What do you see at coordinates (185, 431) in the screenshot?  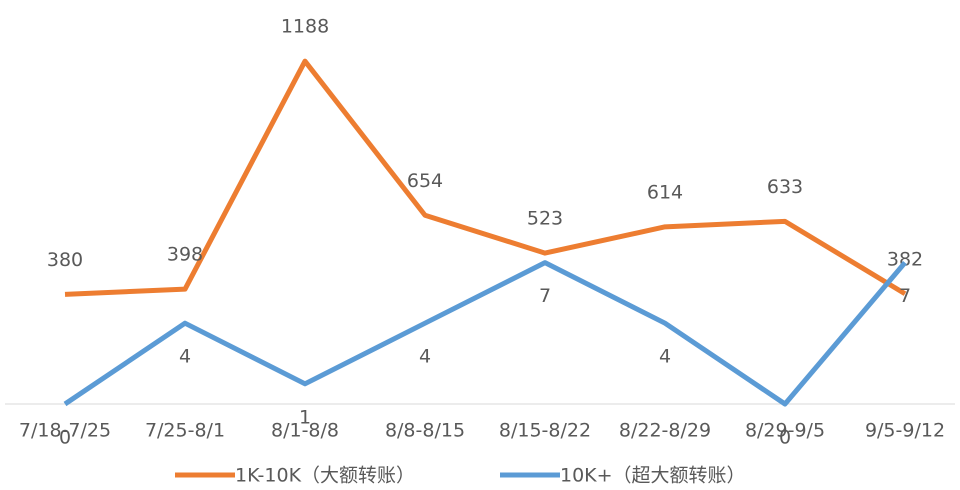 I see `x-tick-label: 7/25-8/1` at bounding box center [185, 431].